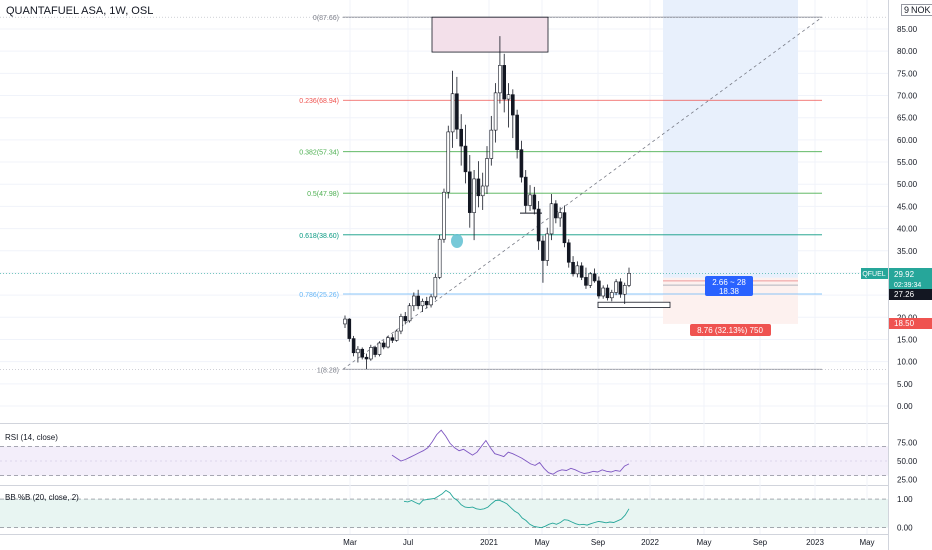  What do you see at coordinates (490, 34) in the screenshot?
I see `highlight-box` at bounding box center [490, 34].